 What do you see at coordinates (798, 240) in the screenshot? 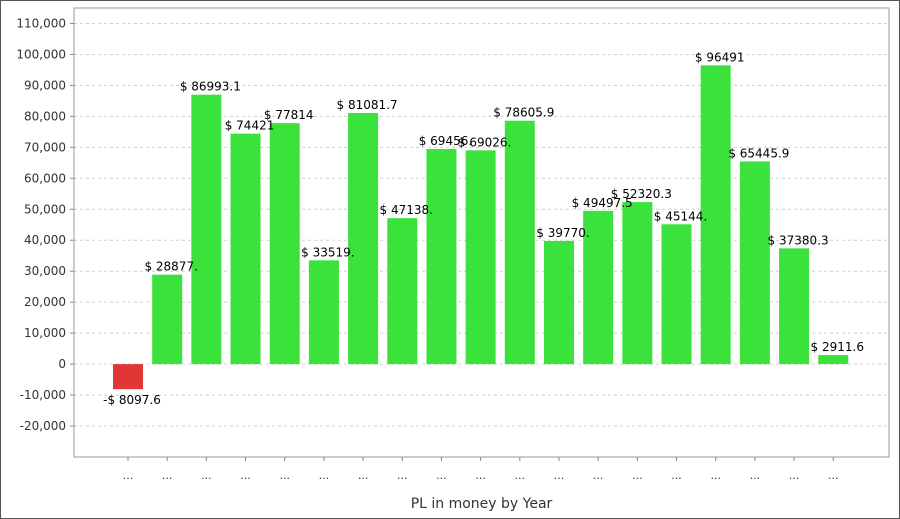
I see `data-label: $ 37380.3` at bounding box center [798, 240].